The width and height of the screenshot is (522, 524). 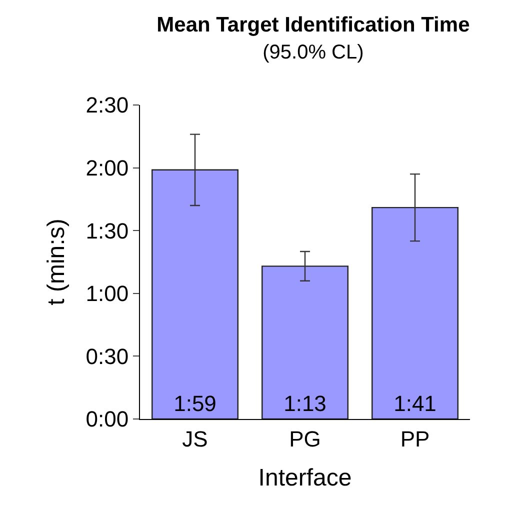 What do you see at coordinates (107, 105) in the screenshot?
I see `y-tick-label: 2:30` at bounding box center [107, 105].